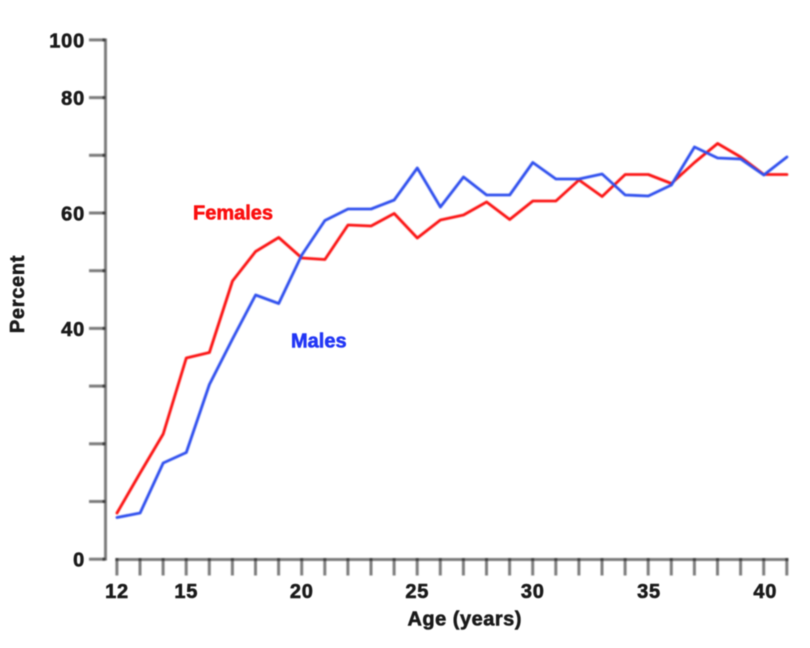  What do you see at coordinates (18, 294) in the screenshot?
I see `svg-text: Percent` at bounding box center [18, 294].